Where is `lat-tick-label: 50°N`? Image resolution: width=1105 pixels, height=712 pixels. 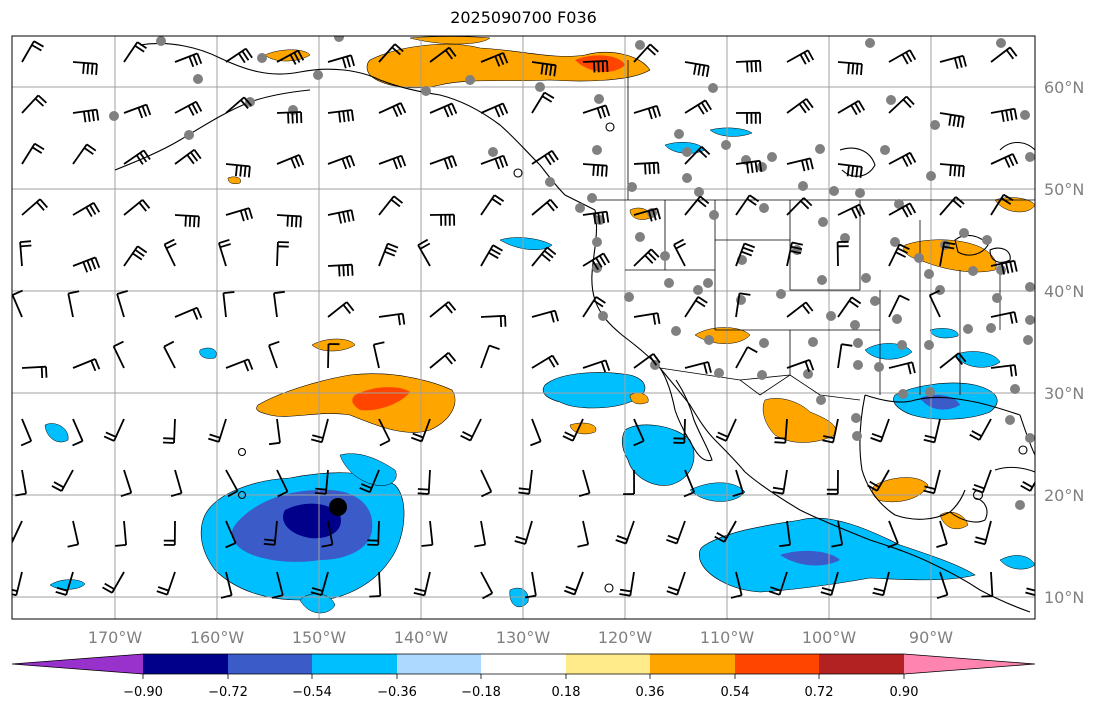 lat-tick-label: 50°N is located at coordinates (1064, 189).